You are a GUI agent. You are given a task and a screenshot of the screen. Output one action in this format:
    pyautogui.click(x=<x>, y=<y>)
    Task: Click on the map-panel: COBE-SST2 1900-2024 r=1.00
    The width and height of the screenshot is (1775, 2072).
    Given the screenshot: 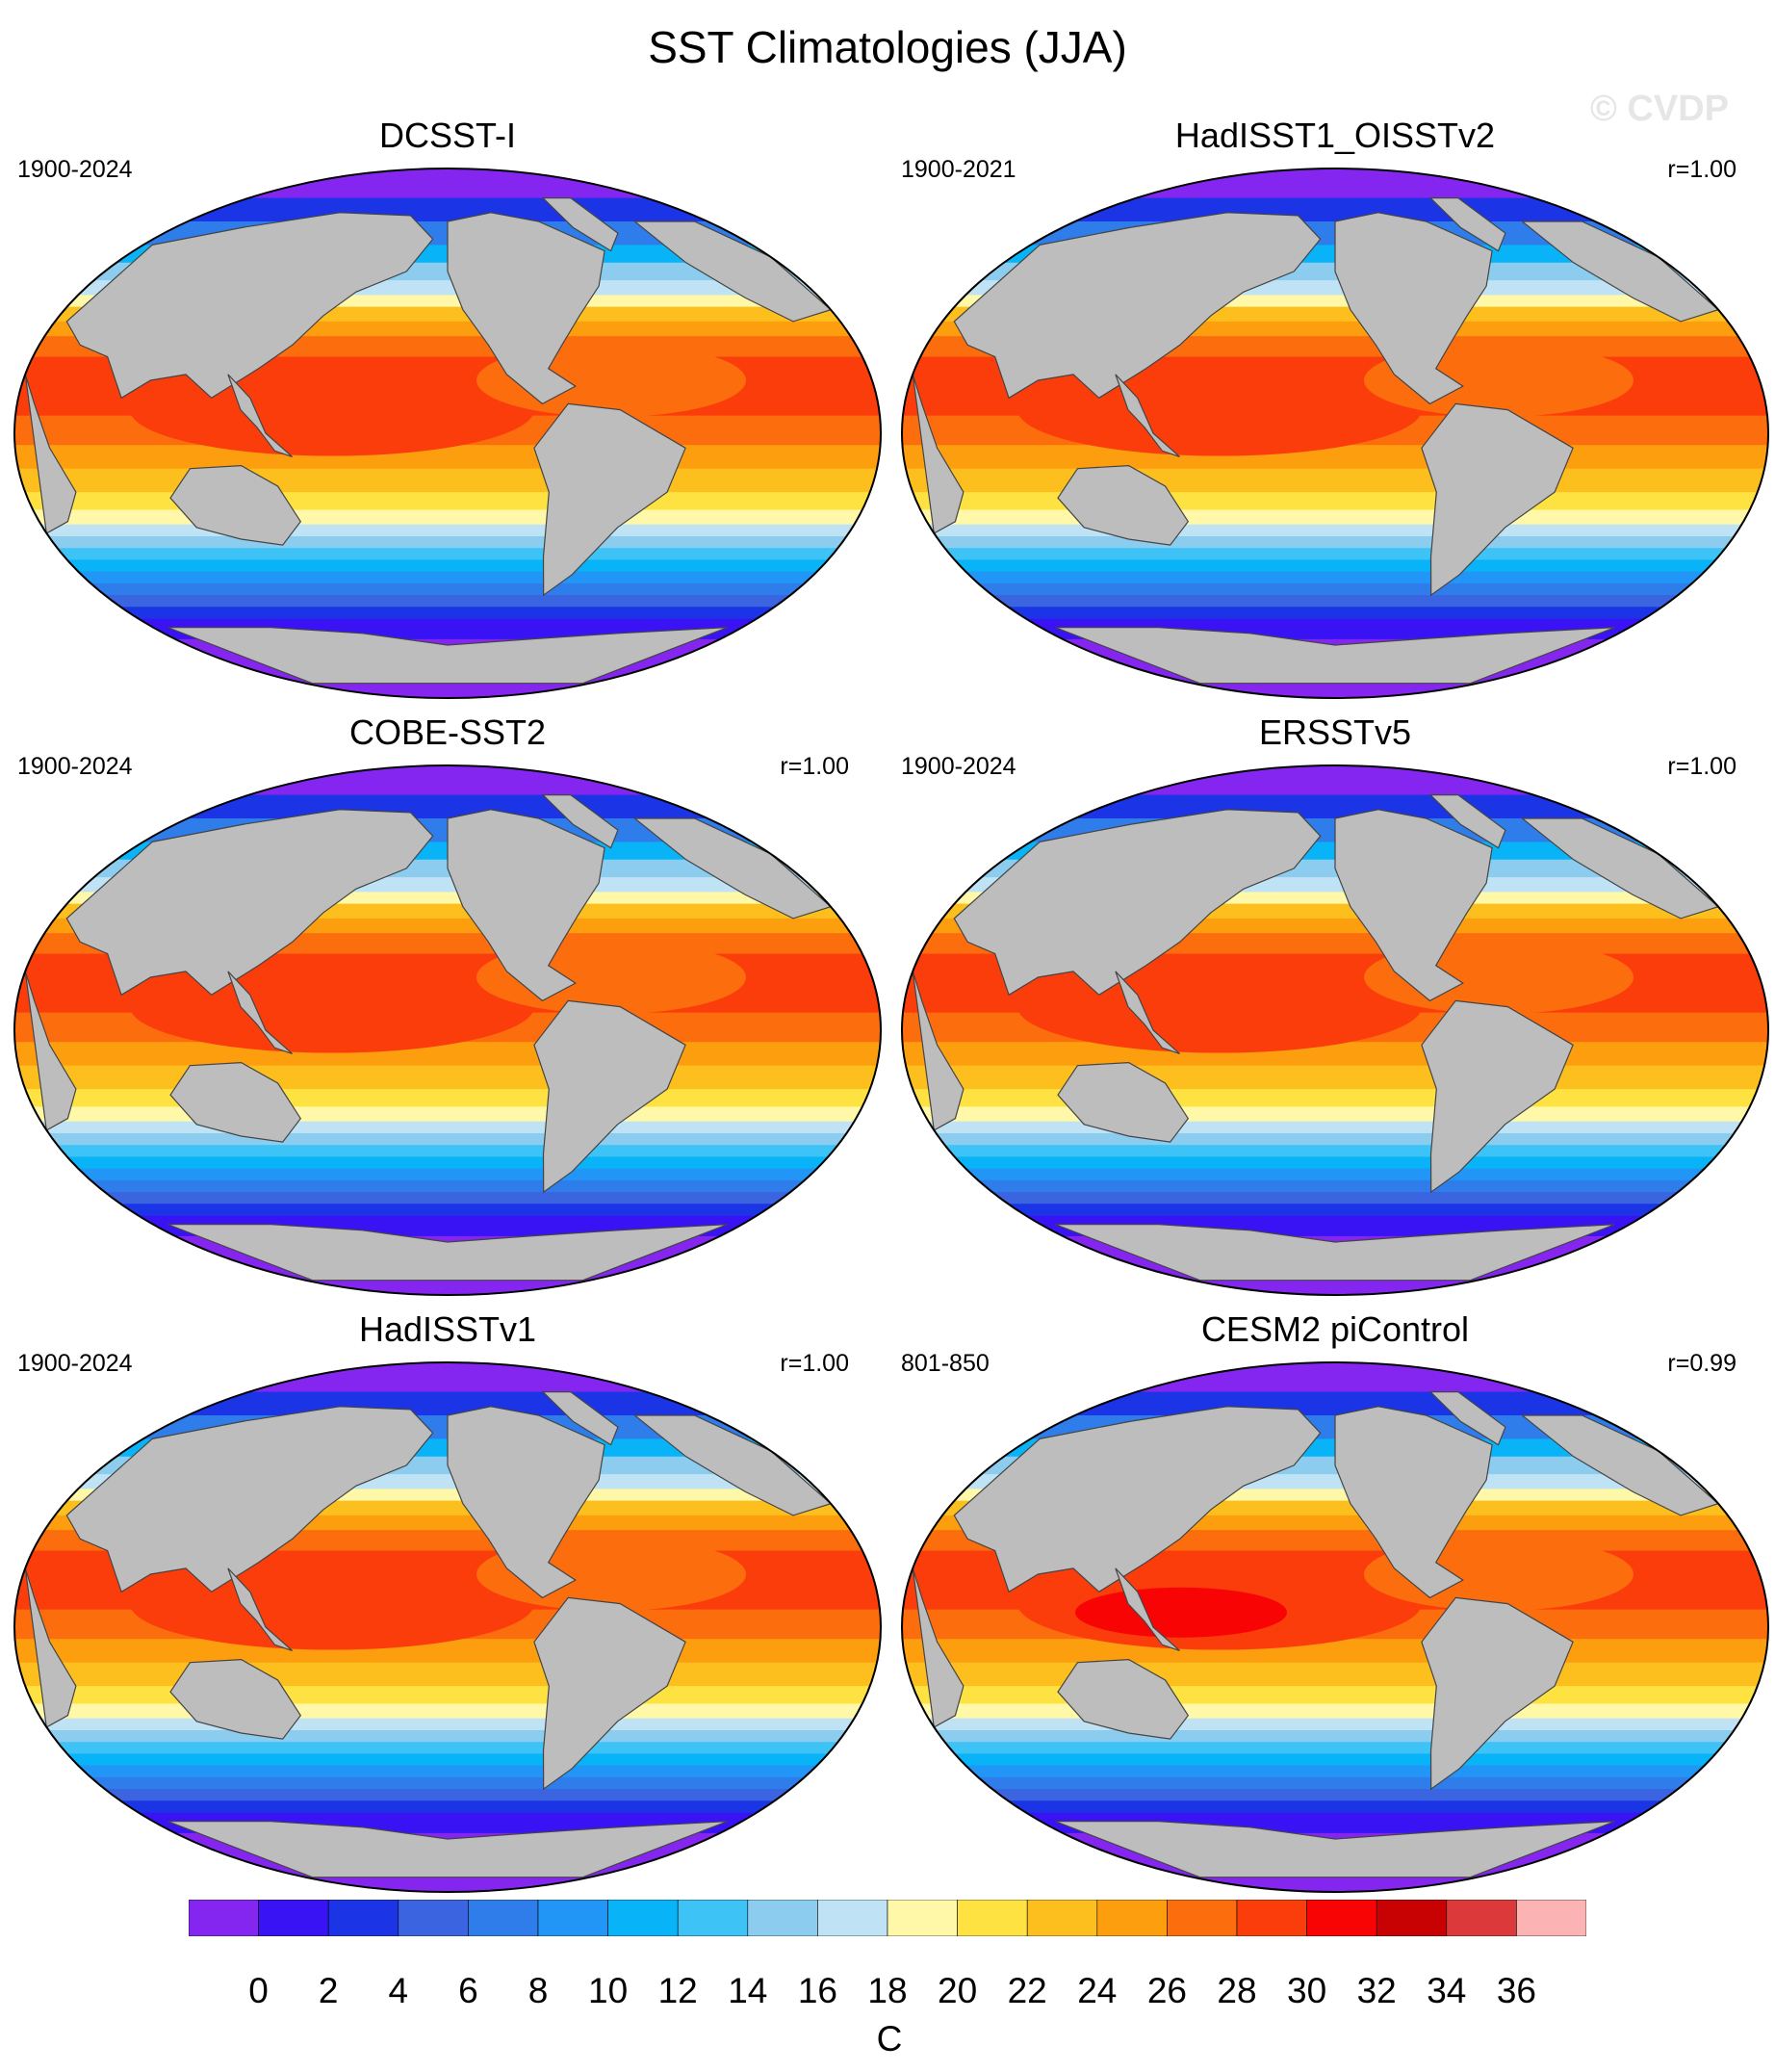 What is the action you would take?
    pyautogui.click(x=444, y=1010)
    